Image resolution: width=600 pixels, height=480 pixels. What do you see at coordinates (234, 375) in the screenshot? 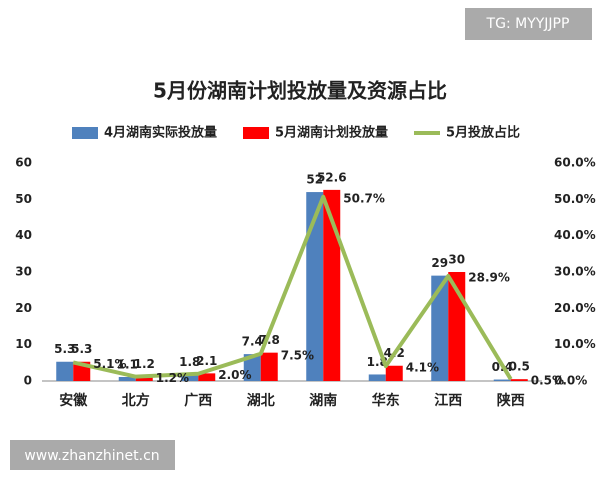
I see `data-label: 2.0%` at bounding box center [234, 375].